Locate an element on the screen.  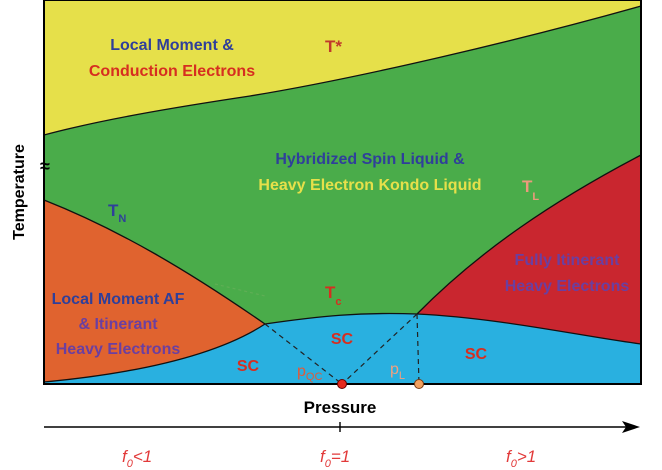
y-axis-label: Temperature is located at coordinates (19, 192).